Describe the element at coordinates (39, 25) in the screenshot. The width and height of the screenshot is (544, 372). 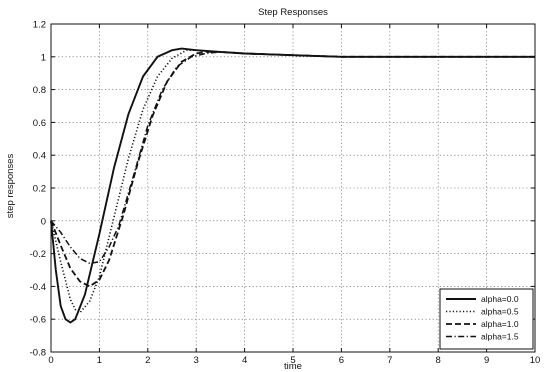
I see `y-tick-label: 1.2` at that location.